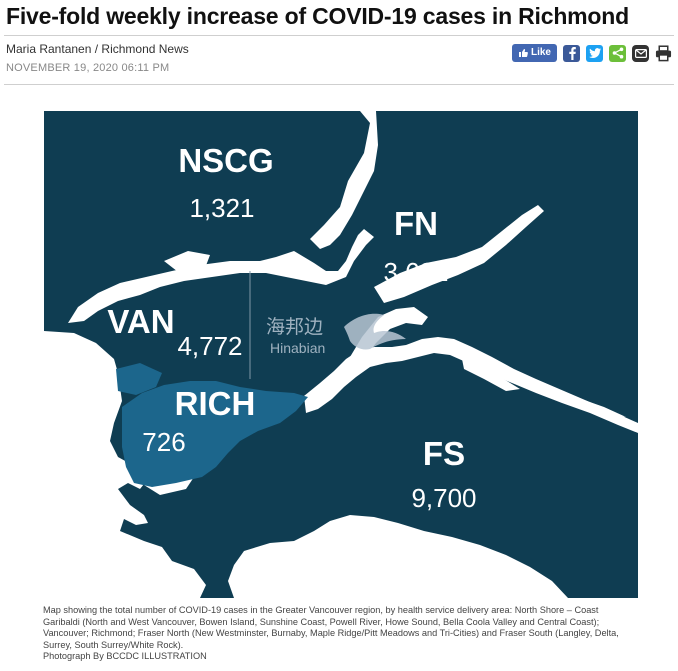 This screenshot has width=678, height=671. What do you see at coordinates (49, 49) in the screenshot?
I see `author-link: Maria Rantanen` at bounding box center [49, 49].